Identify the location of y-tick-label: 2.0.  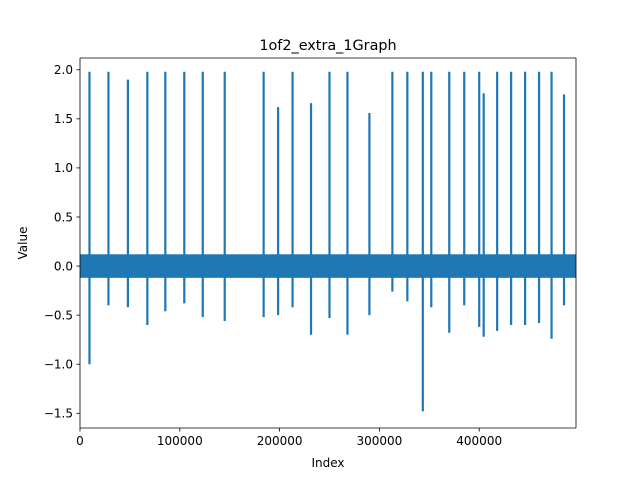
(63, 70).